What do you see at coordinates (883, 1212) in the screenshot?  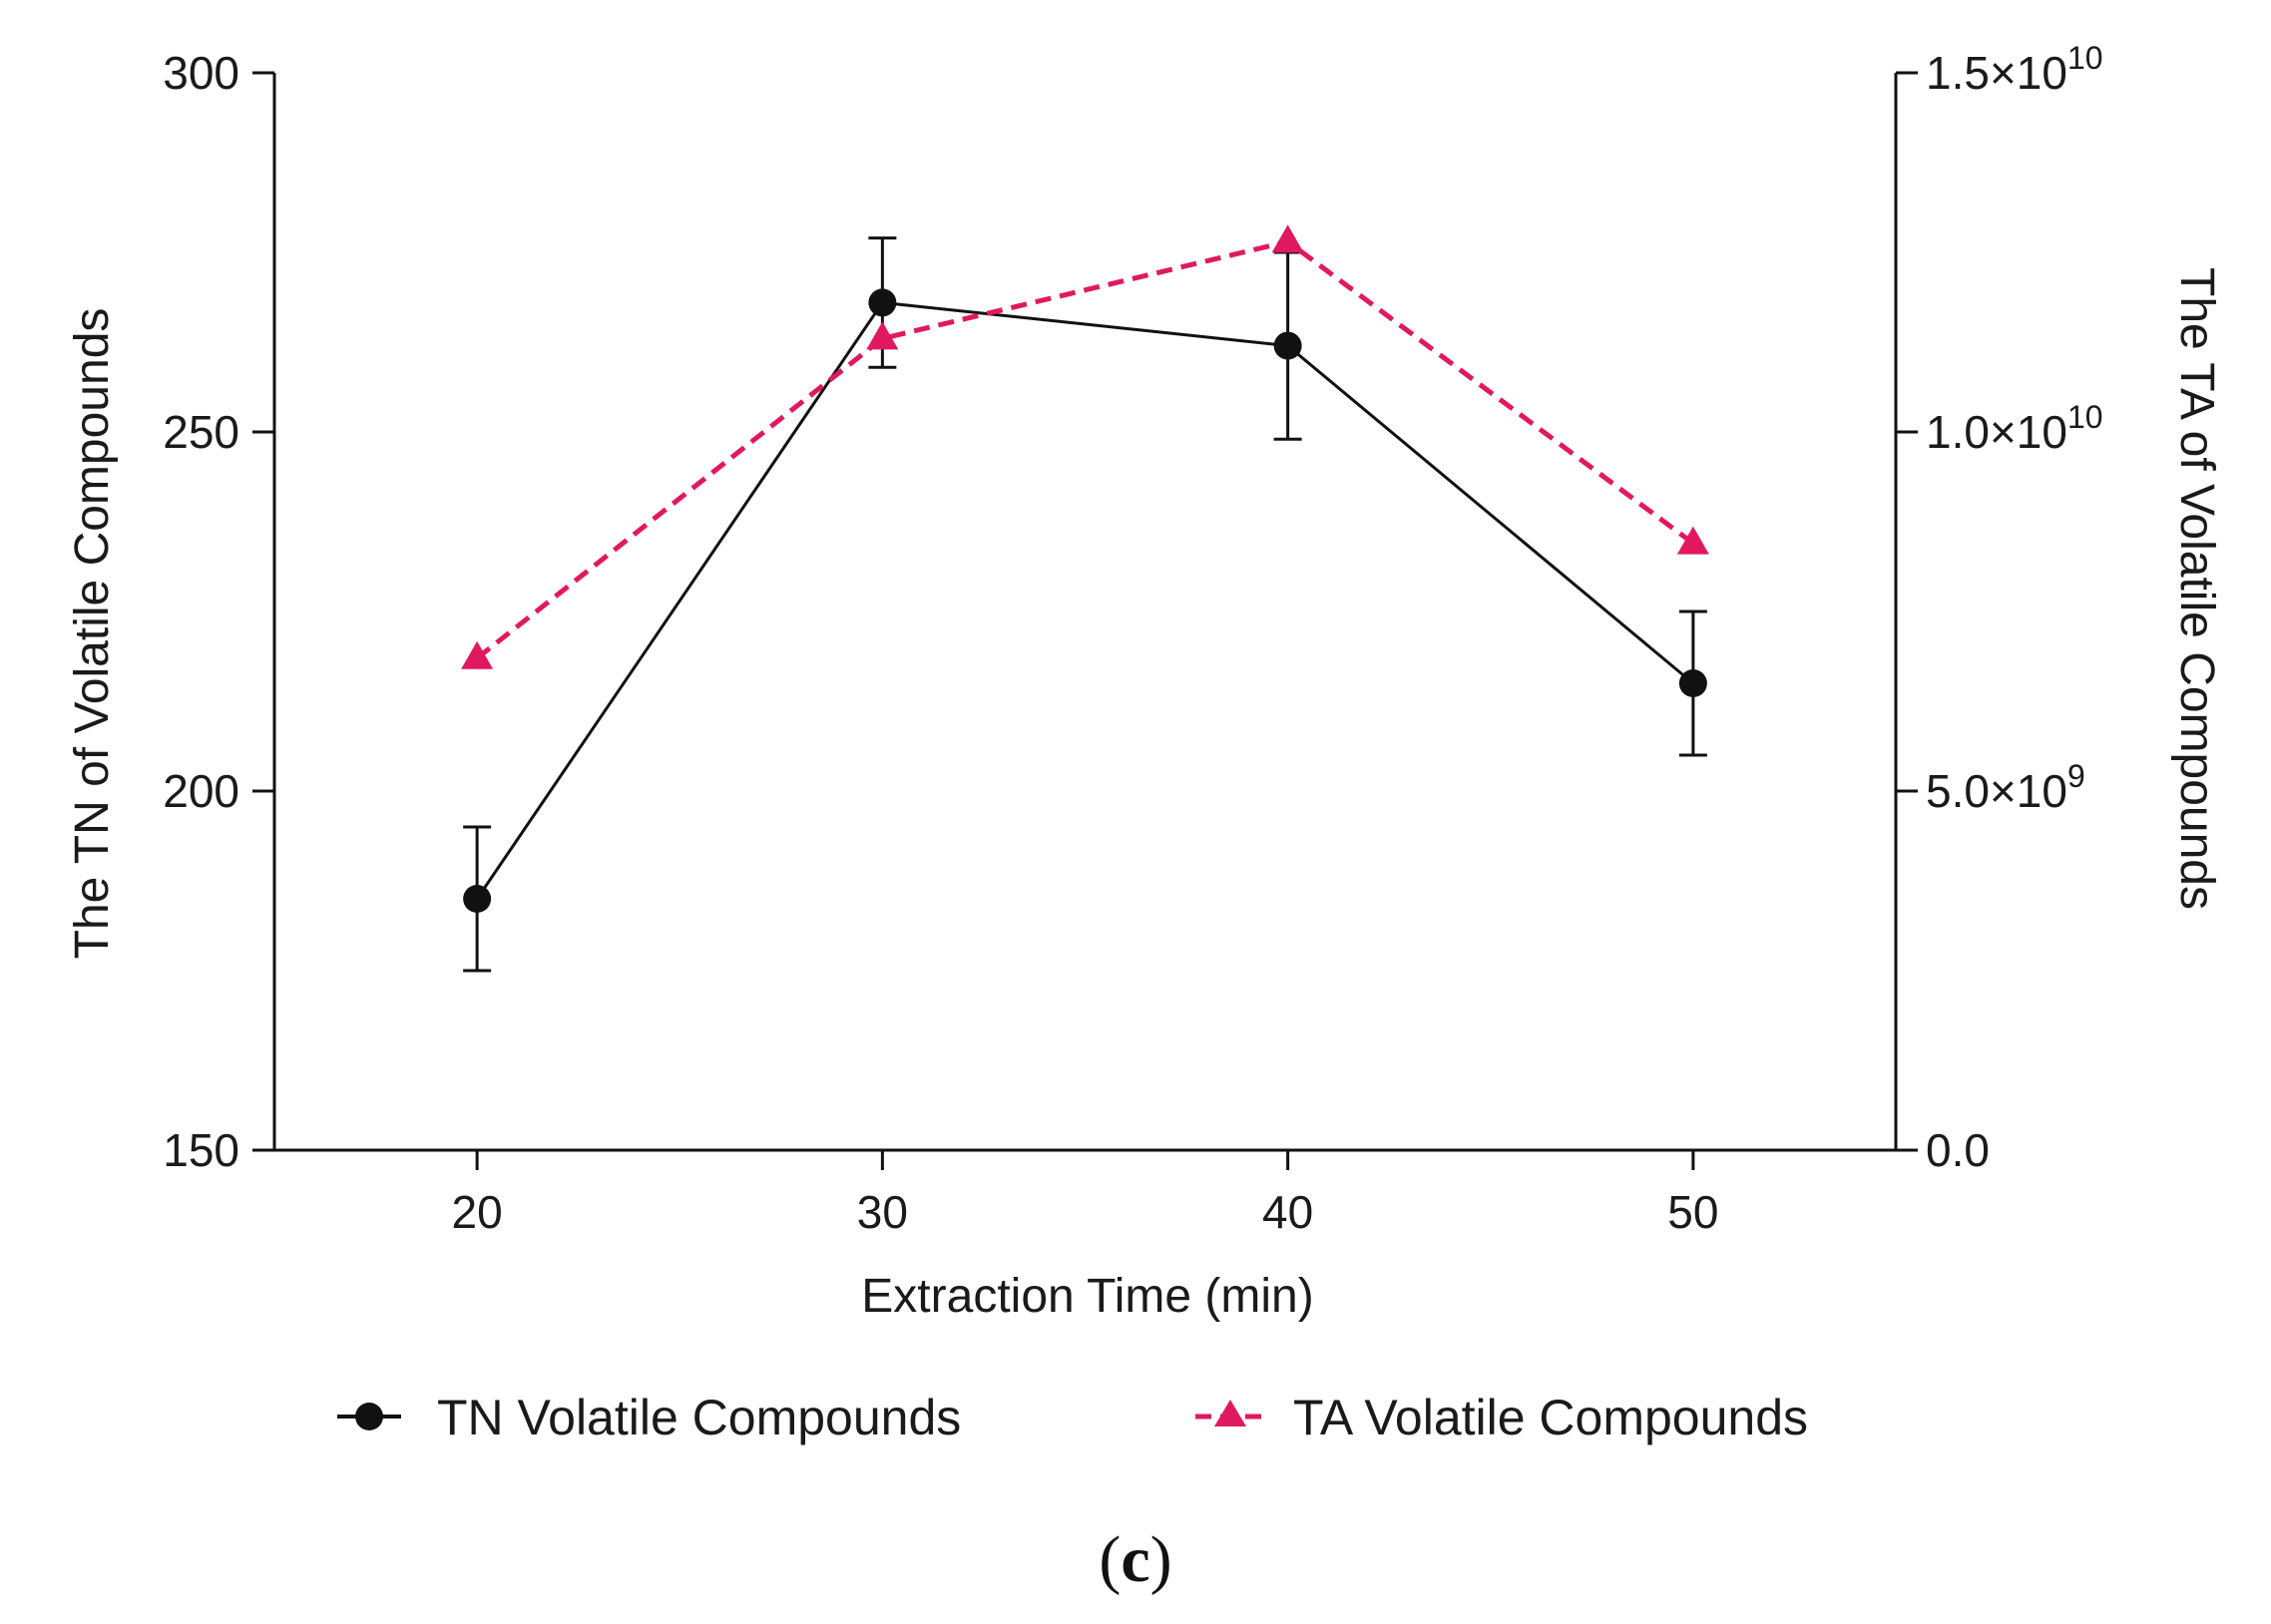 I see `x-tick-label-30: 30` at bounding box center [883, 1212].